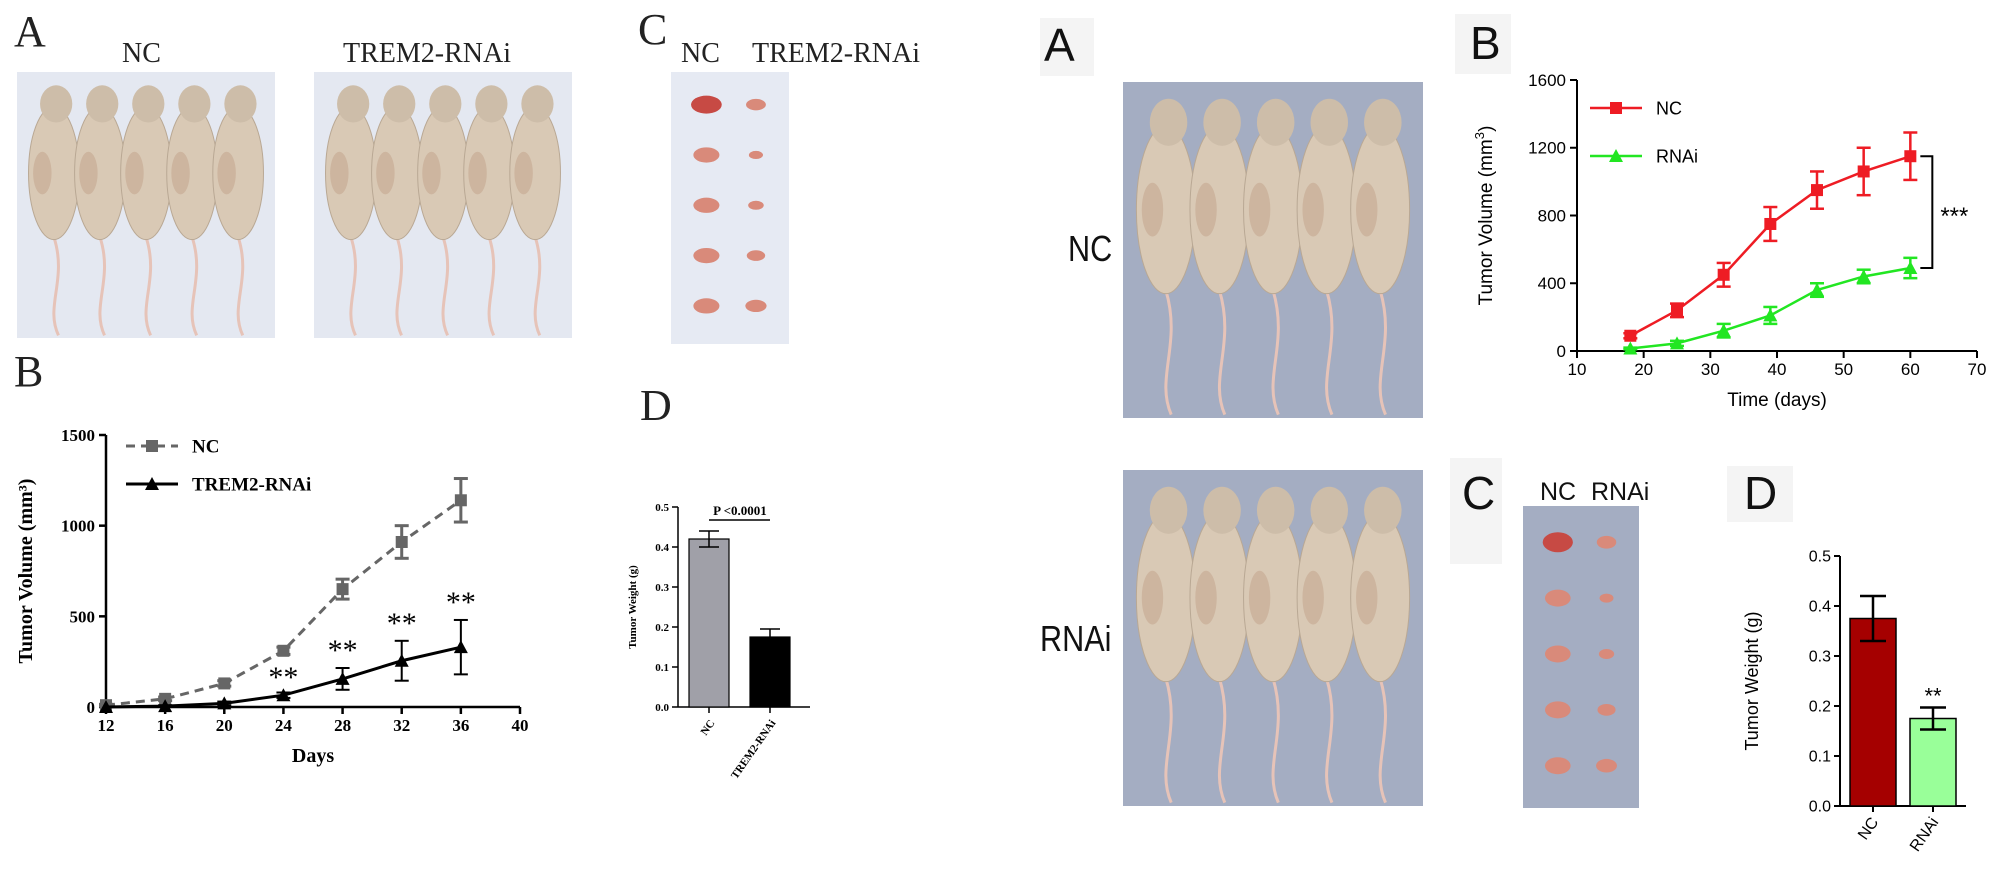 The width and height of the screenshot is (2000, 880). I want to click on x-axis-label: Days, so click(313, 756).